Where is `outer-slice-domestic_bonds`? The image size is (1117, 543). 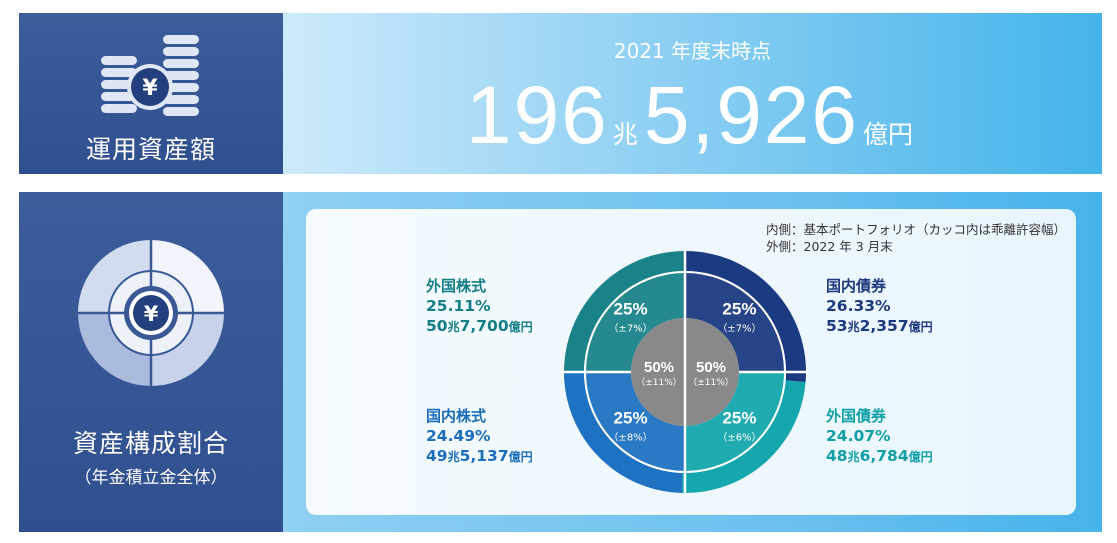 outer-slice-domestic_bonds is located at coordinates (745, 317).